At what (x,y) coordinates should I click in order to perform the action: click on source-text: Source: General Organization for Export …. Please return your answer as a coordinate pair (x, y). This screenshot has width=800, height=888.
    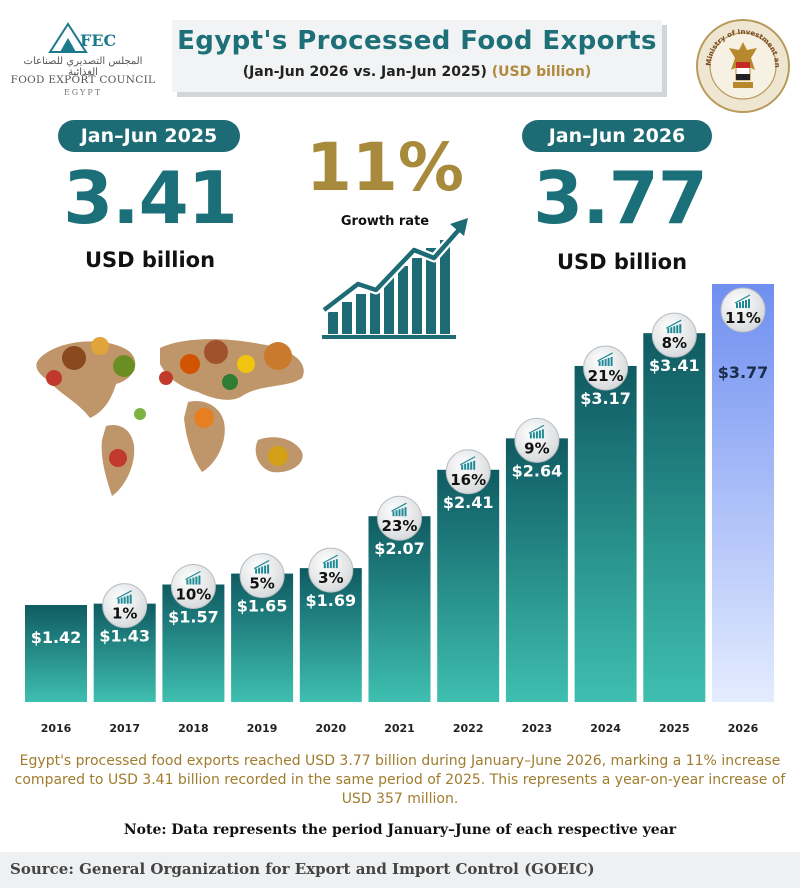
    Looking at the image, I should click on (302, 869).